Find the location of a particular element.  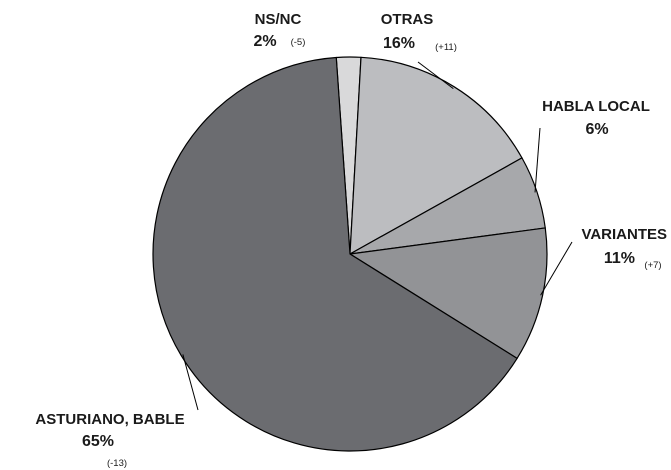

label-group-nsnc: NS/NC 2% (-5) is located at coordinates (279, 30).